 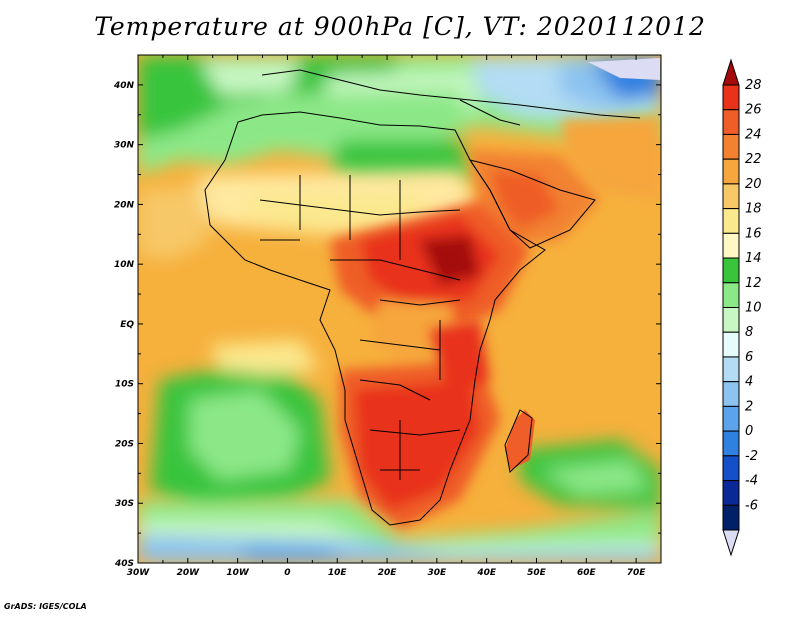 I want to click on longitude-labels: 30W 20W 10W 0 10E 20E 30E 40E 50E 60E 70E, so click(x=387, y=573).